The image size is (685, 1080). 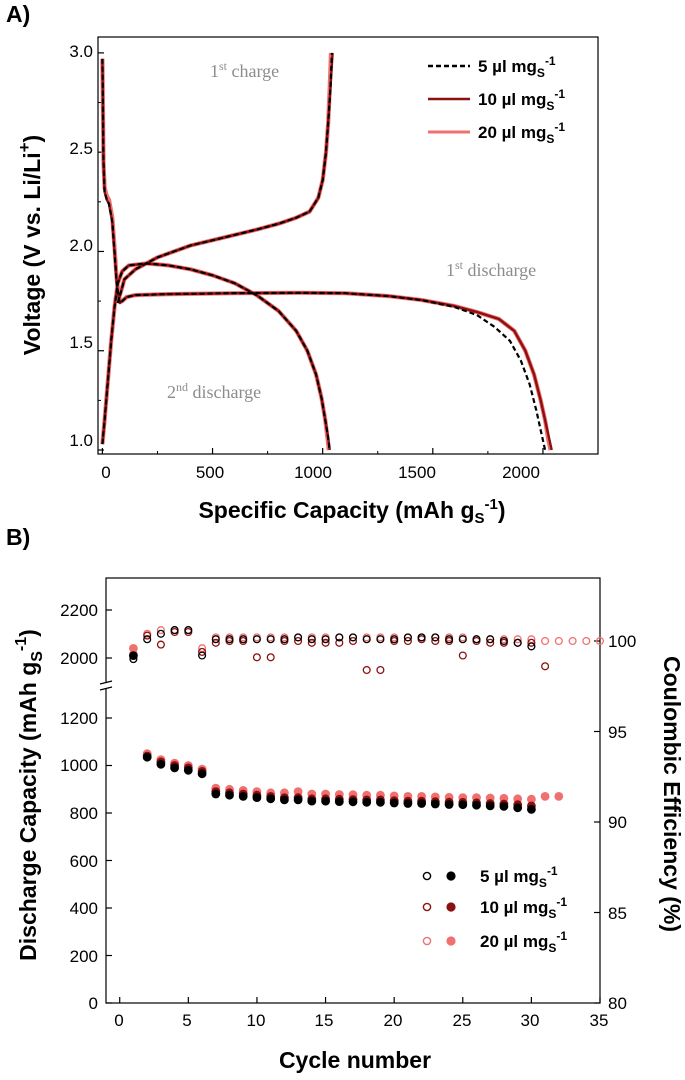 What do you see at coordinates (244, 70) in the screenshot?
I see `annotation-first-charge: 1st charge` at bounding box center [244, 70].